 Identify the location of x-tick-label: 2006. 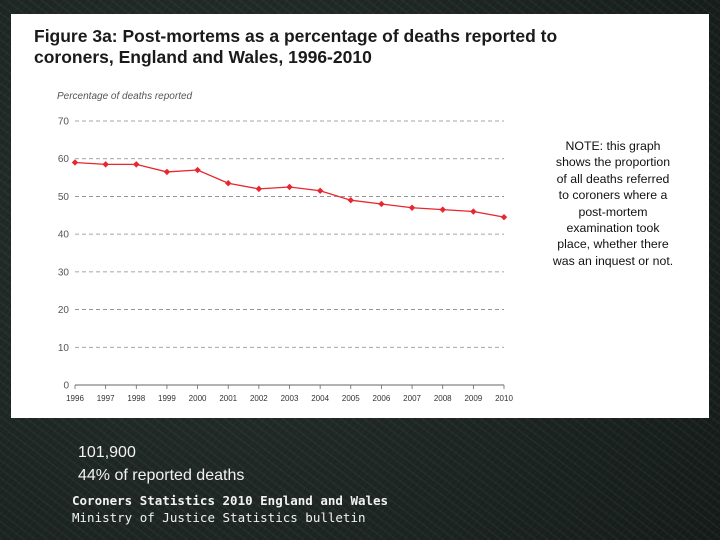
(382, 398).